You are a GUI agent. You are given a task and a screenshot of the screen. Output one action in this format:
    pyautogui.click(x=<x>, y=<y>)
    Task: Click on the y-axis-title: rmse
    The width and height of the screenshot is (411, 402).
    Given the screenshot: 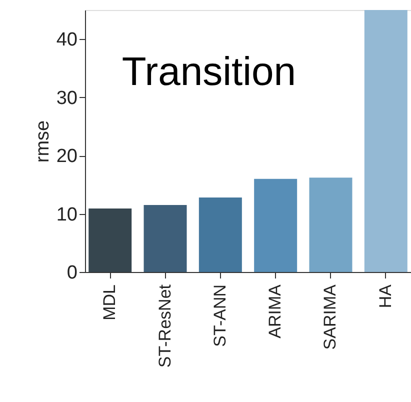 What is the action you would take?
    pyautogui.click(x=43, y=141)
    